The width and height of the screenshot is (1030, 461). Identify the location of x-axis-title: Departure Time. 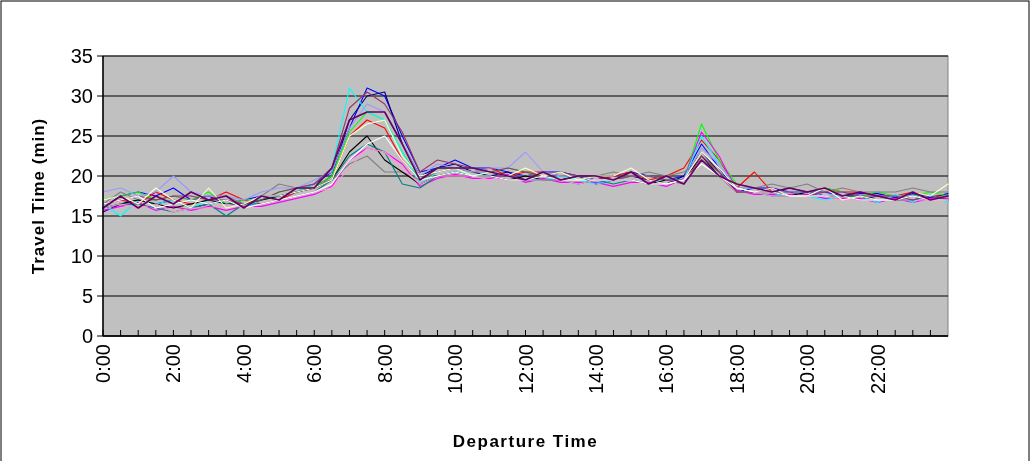
(525, 441).